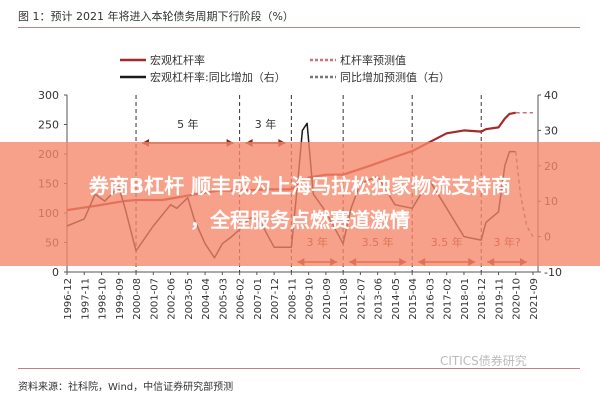  What do you see at coordinates (292, 299) in the screenshot?
I see `x-tick-label: 2008-11` at bounding box center [292, 299].